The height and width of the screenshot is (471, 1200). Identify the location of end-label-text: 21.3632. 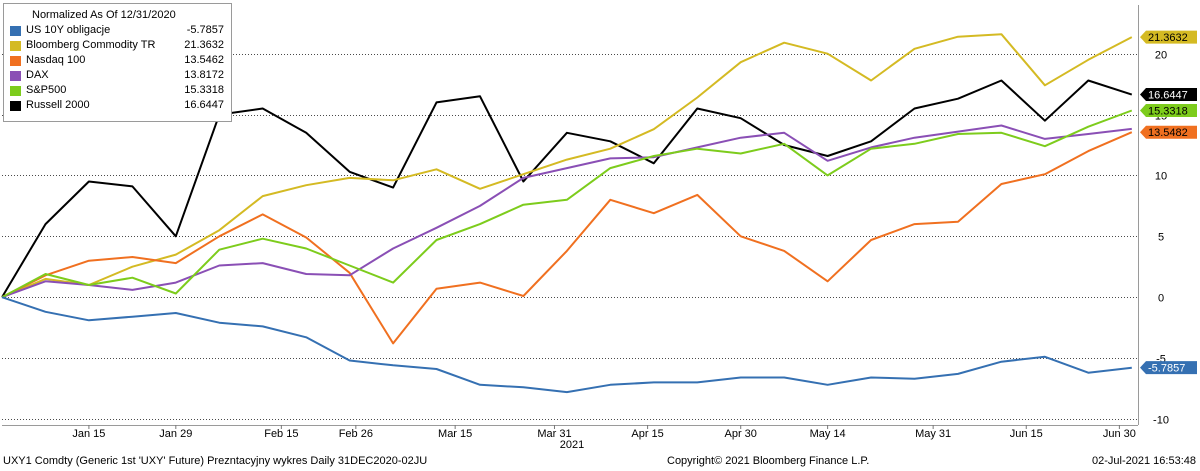
(1168, 38).